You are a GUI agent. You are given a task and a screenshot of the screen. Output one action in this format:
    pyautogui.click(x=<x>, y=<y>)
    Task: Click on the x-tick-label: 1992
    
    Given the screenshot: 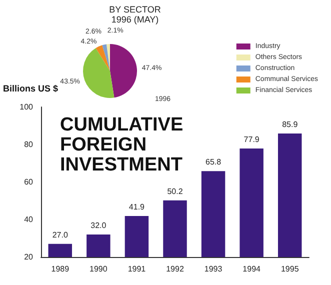 What is the action you would take?
    pyautogui.click(x=175, y=269)
    